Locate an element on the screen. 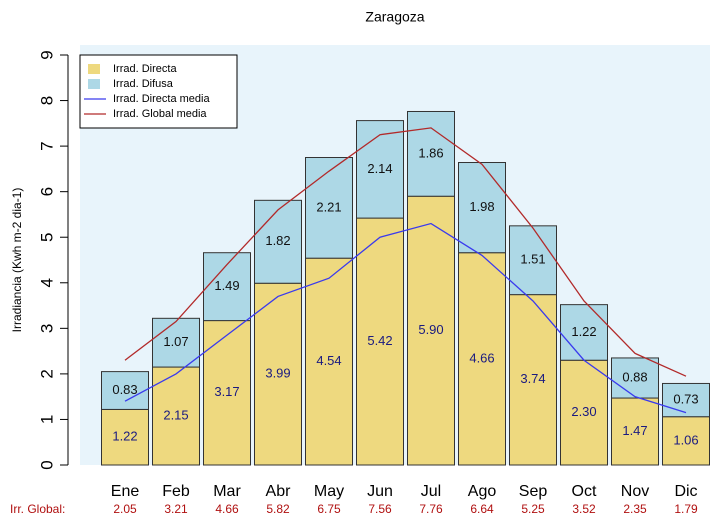 This screenshot has width=726, height=519. data-label: 3.17 is located at coordinates (226, 391).